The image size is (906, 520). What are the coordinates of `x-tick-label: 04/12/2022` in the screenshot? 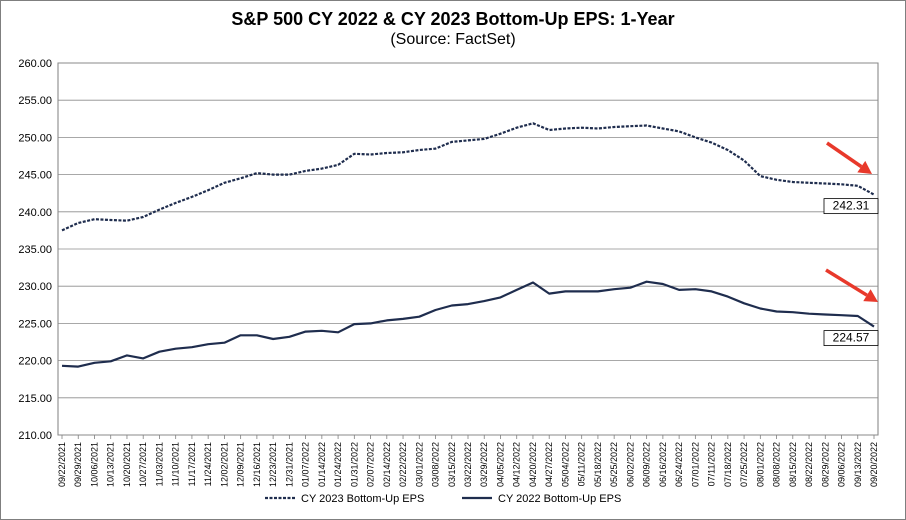 It's located at (517, 464).